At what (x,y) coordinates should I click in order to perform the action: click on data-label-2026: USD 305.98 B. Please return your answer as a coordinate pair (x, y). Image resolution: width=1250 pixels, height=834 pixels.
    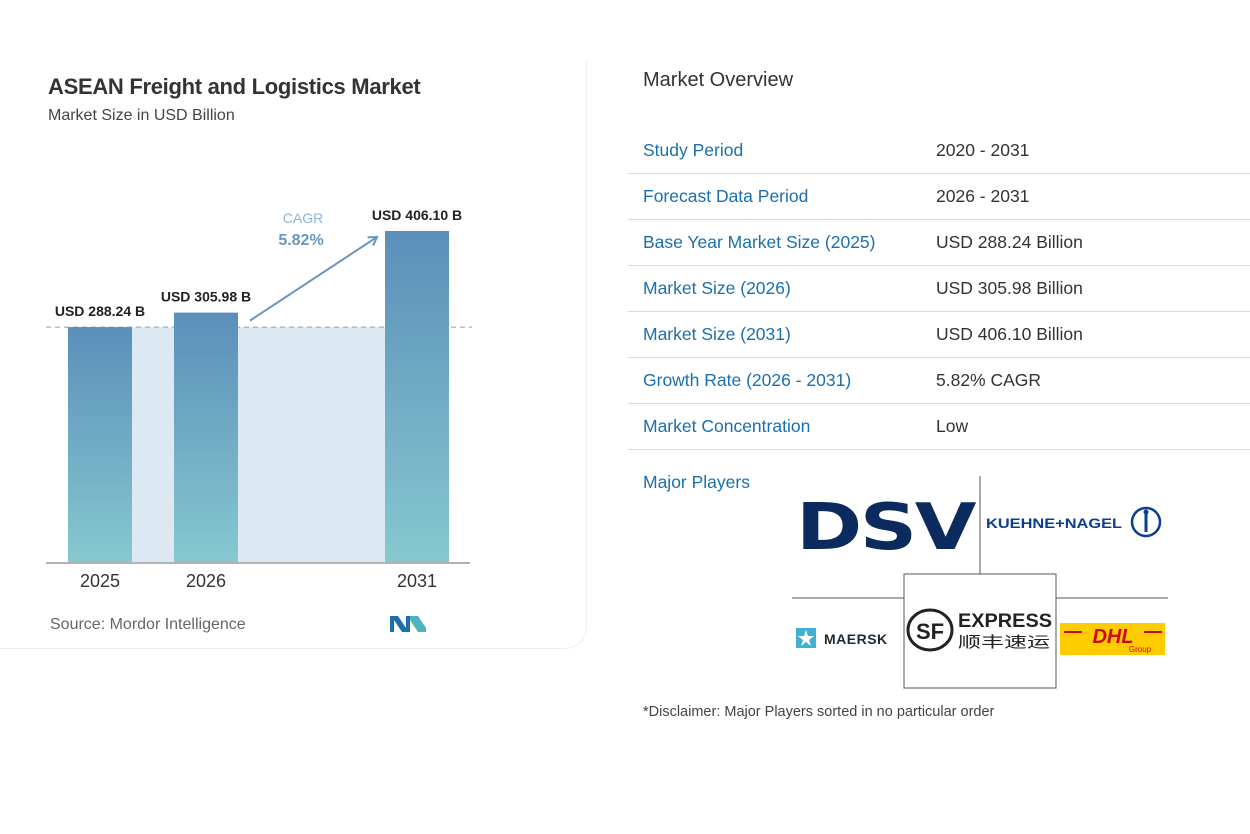
    Looking at the image, I should click on (206, 297).